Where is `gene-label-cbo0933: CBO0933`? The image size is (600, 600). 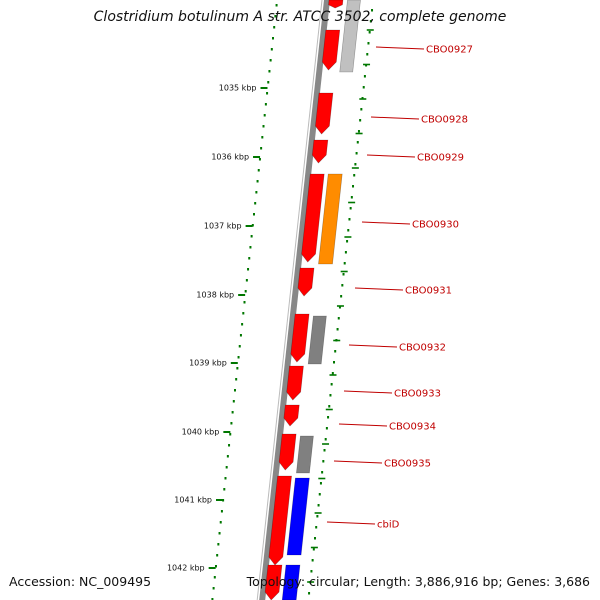
gene-label-cbo0933: CBO0933 is located at coordinates (417, 394).